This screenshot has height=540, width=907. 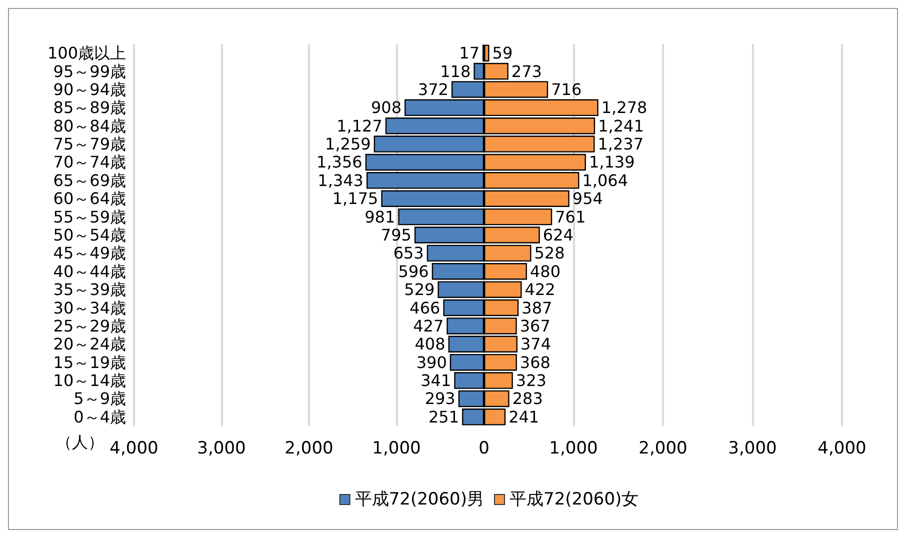 I want to click on y-tick-label: 40～44歳, so click(x=89, y=271).